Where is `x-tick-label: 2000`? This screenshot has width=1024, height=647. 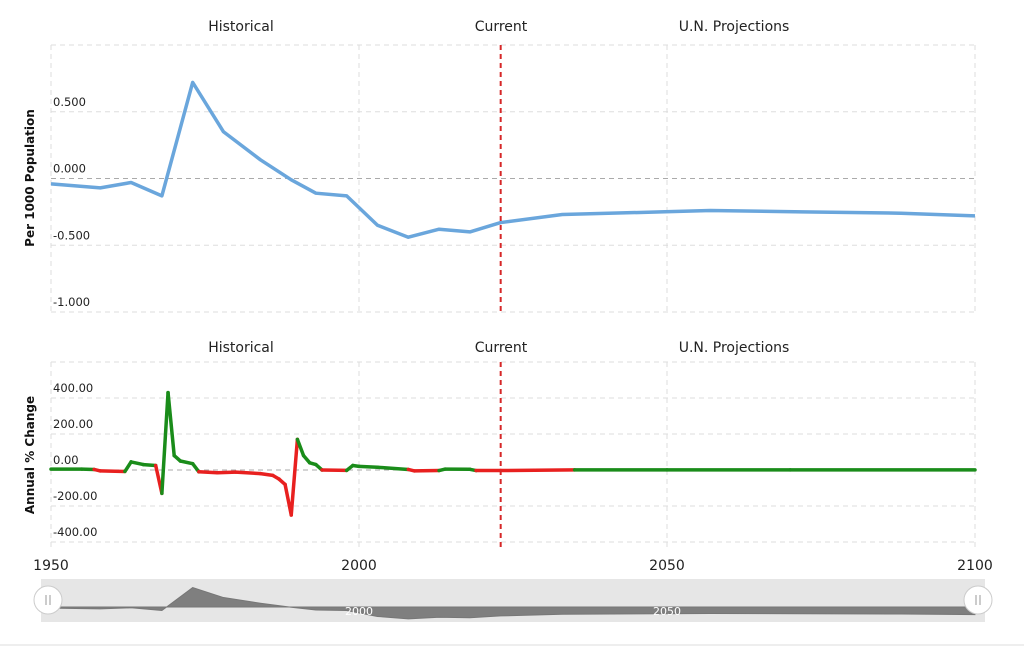
x-tick-label: 2000 is located at coordinates (359, 566).